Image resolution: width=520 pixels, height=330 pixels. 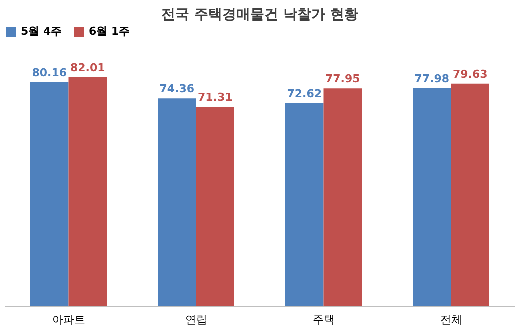 What do you see at coordinates (109, 31) in the screenshot?
I see `legend-label: 6월 1주` at bounding box center [109, 31].